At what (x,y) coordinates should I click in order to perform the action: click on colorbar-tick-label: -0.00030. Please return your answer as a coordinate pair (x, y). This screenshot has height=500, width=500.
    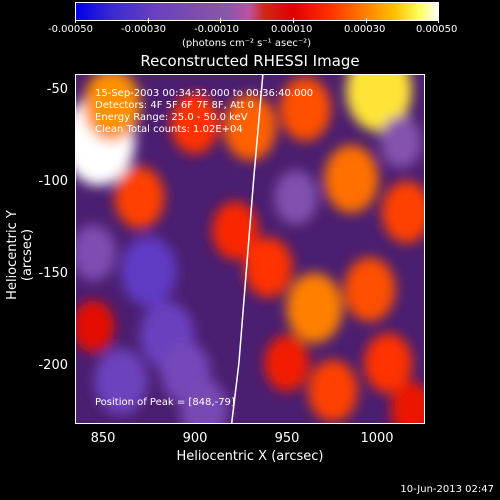
    Looking at the image, I should click on (143, 29).